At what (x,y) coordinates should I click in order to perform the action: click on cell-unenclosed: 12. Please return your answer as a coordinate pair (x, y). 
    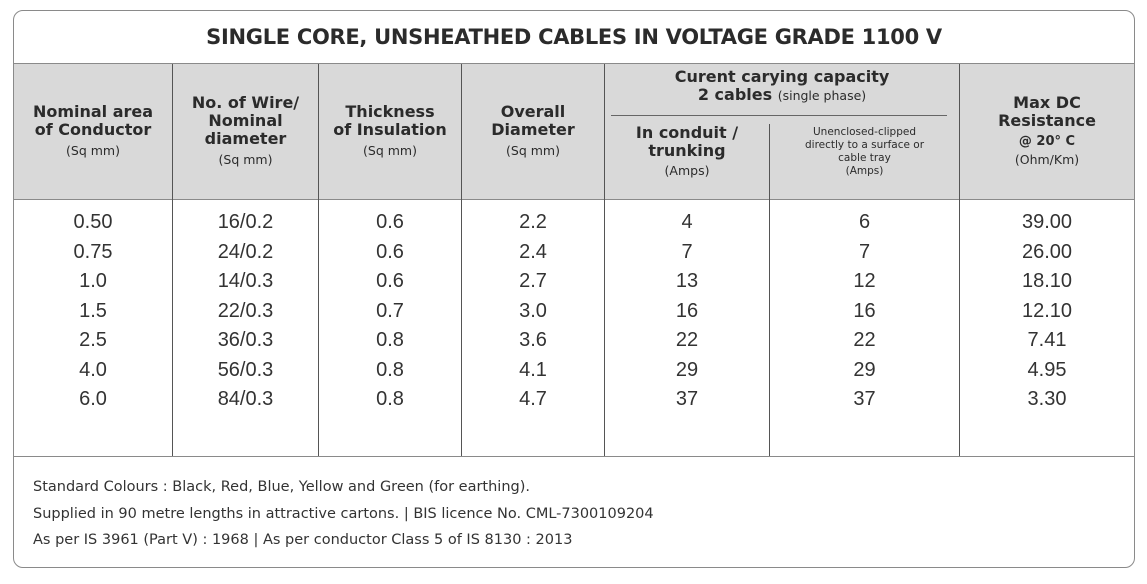
    Looking at the image, I should click on (864, 281).